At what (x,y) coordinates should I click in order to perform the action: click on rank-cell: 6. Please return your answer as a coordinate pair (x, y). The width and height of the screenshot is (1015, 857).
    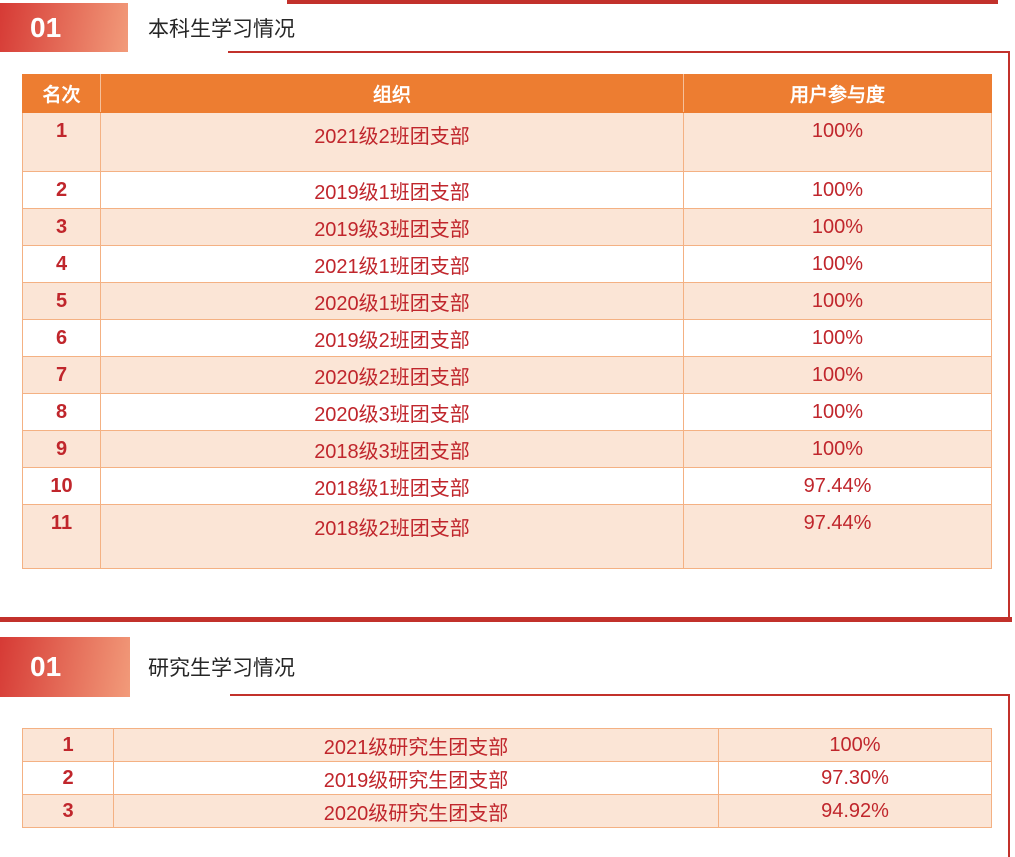
    Looking at the image, I should click on (61, 338).